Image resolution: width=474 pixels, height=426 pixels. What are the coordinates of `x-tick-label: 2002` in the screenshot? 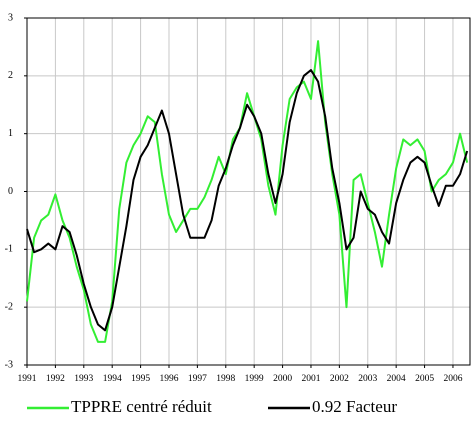 It's located at (339, 379).